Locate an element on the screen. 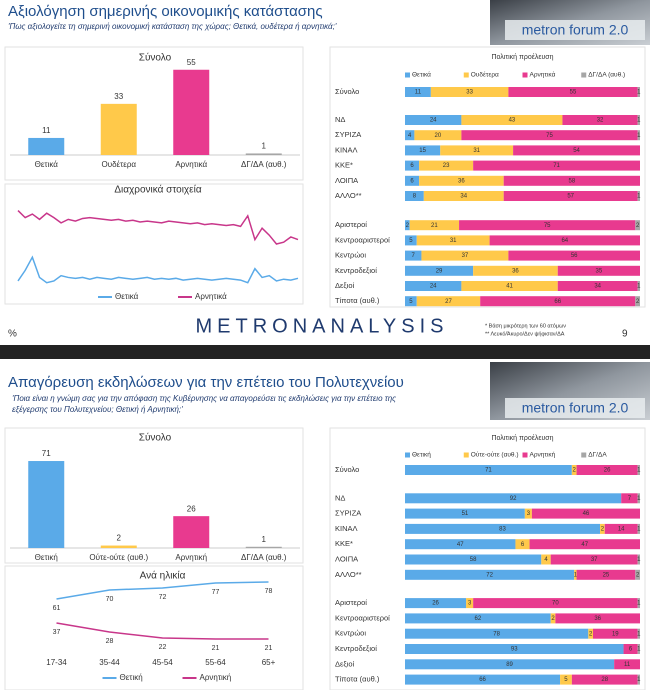  footnote: * Βάση μικρότερη των 60 ατόμων is located at coordinates (525, 325).